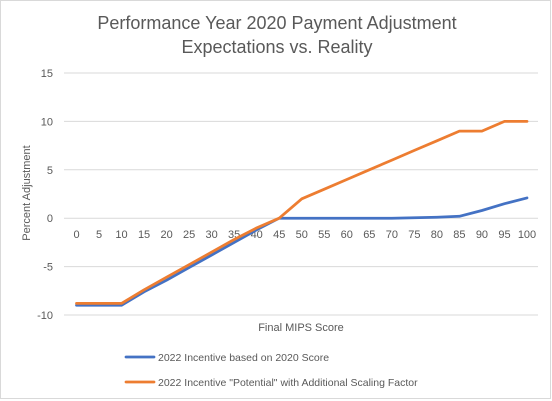 This screenshot has height=401, width=552. What do you see at coordinates (27, 192) in the screenshot?
I see `y-axis-title: Percent Adjustment` at bounding box center [27, 192].